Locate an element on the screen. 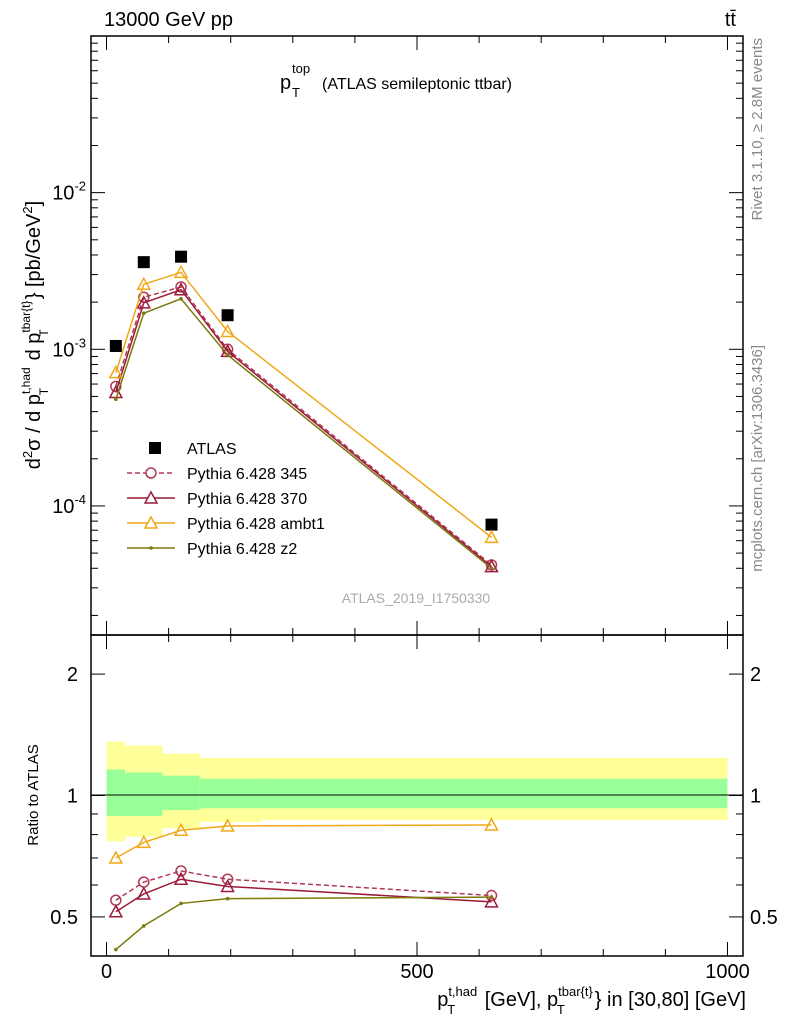  ratio-ylabel: Ratio to ATLAS is located at coordinates (33, 794).